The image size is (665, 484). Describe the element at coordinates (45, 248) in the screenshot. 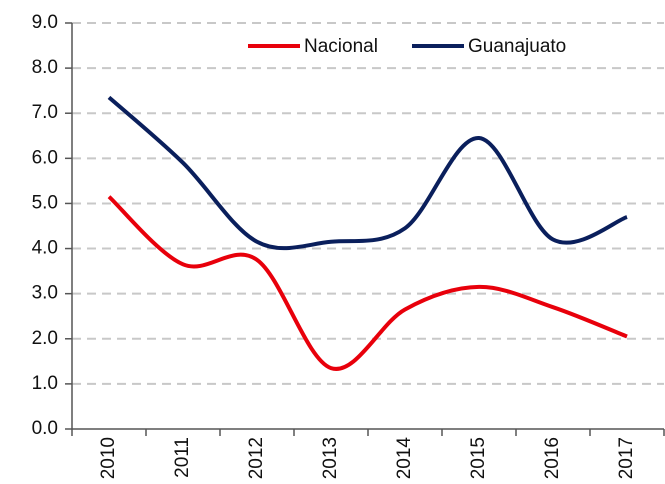

I see `y-tick-label: 4.0` at that location.